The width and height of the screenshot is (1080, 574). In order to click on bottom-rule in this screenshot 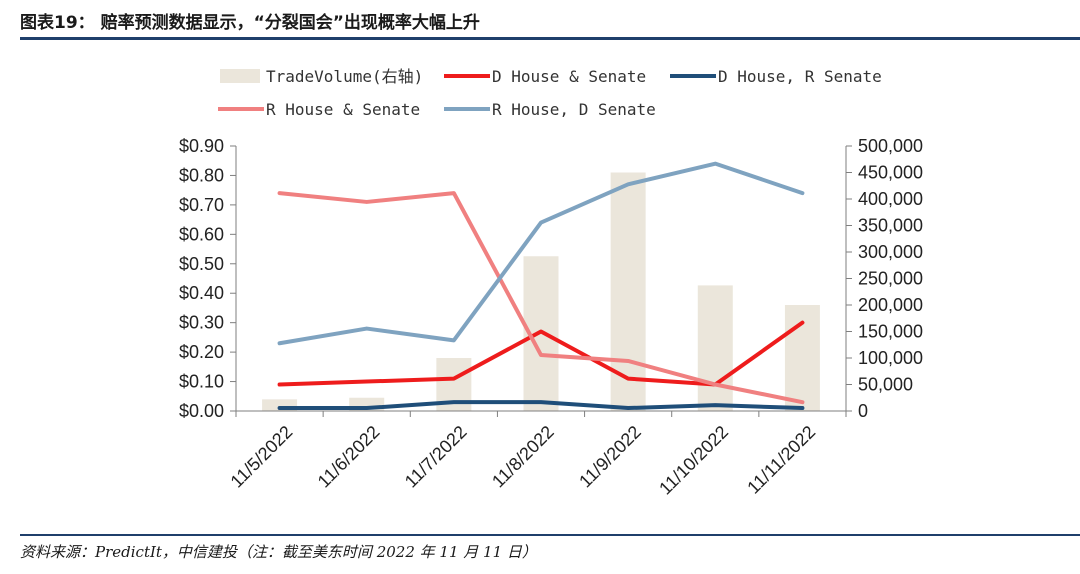, I will do `click(550, 535)`.